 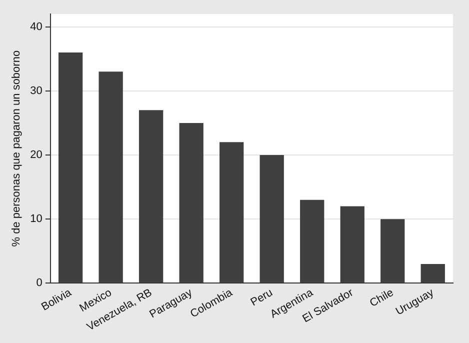 I want to click on y-tick-label: 20, so click(x=36, y=155).